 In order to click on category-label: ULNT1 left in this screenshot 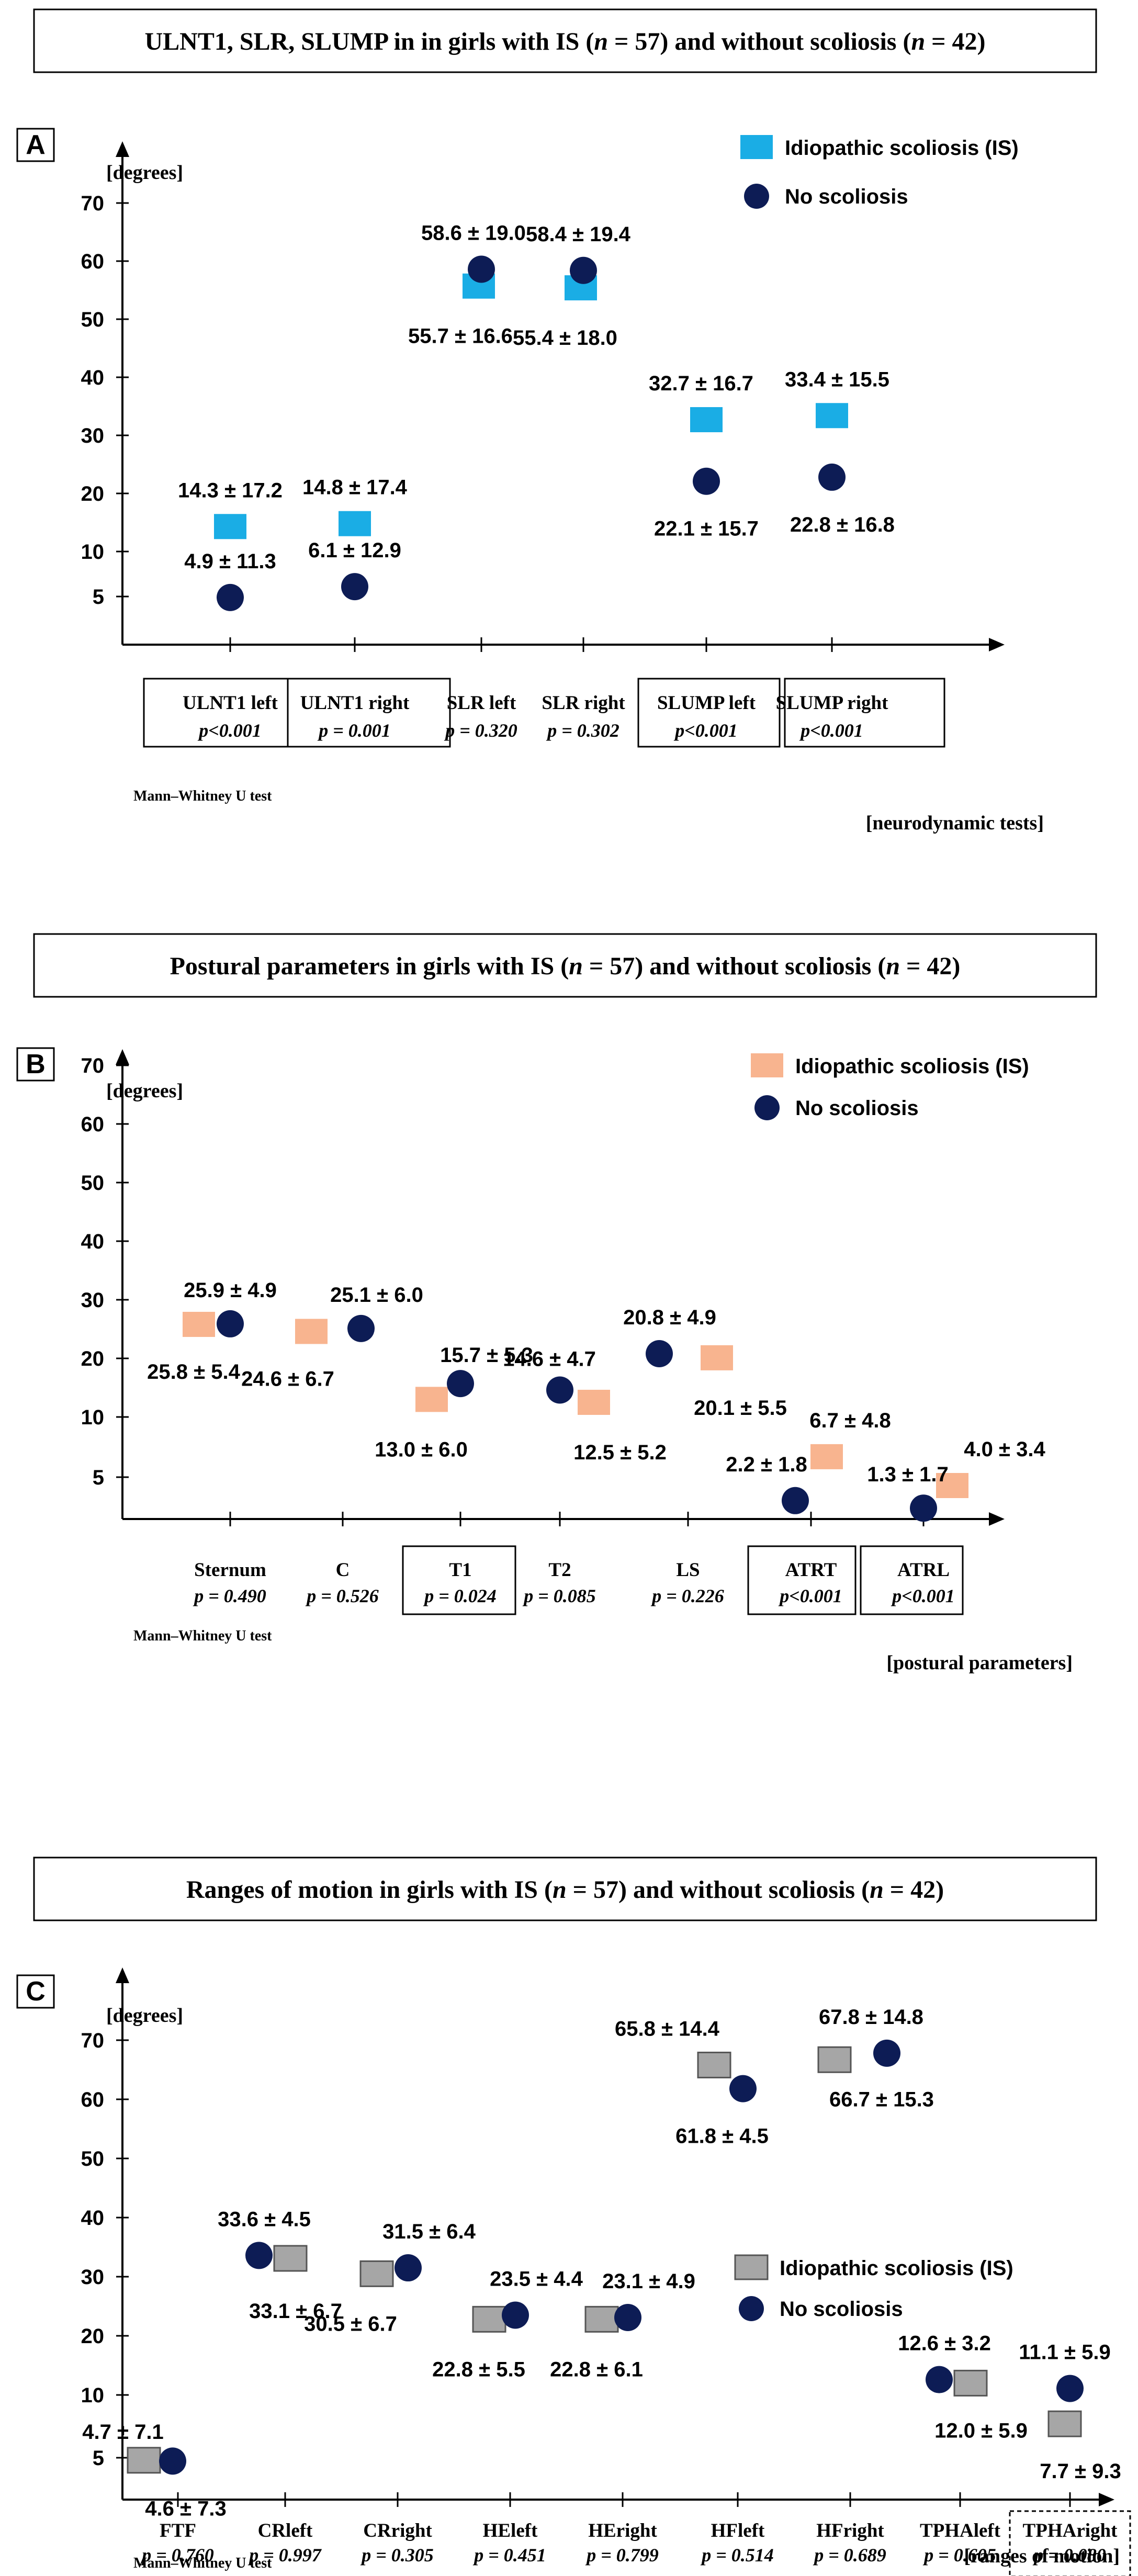, I will do `click(230, 703)`.